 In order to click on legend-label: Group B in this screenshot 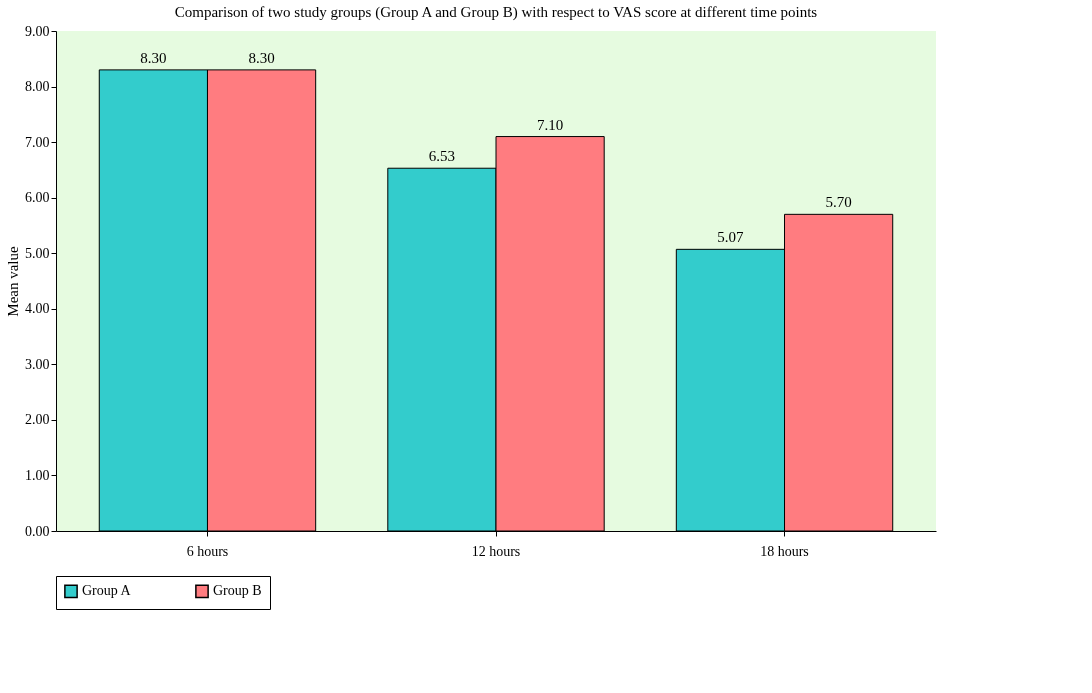, I will do `click(237, 591)`.